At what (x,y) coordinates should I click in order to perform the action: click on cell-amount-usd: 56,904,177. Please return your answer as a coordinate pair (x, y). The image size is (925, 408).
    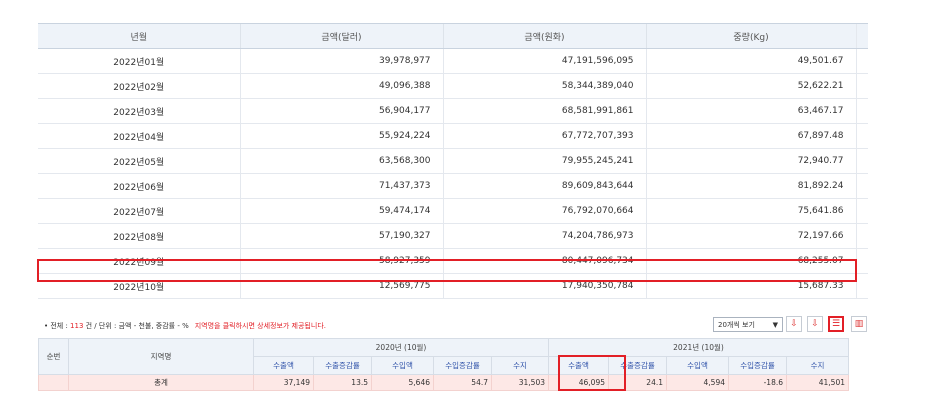
    Looking at the image, I should click on (341, 111).